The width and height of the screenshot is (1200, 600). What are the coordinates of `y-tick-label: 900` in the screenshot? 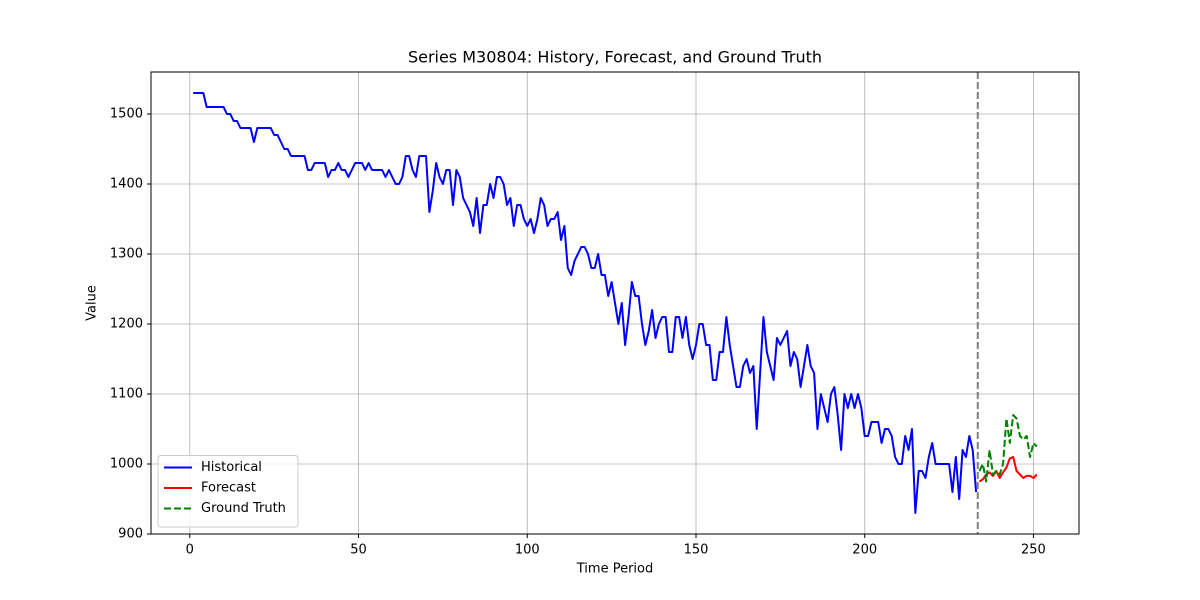 It's located at (130, 534).